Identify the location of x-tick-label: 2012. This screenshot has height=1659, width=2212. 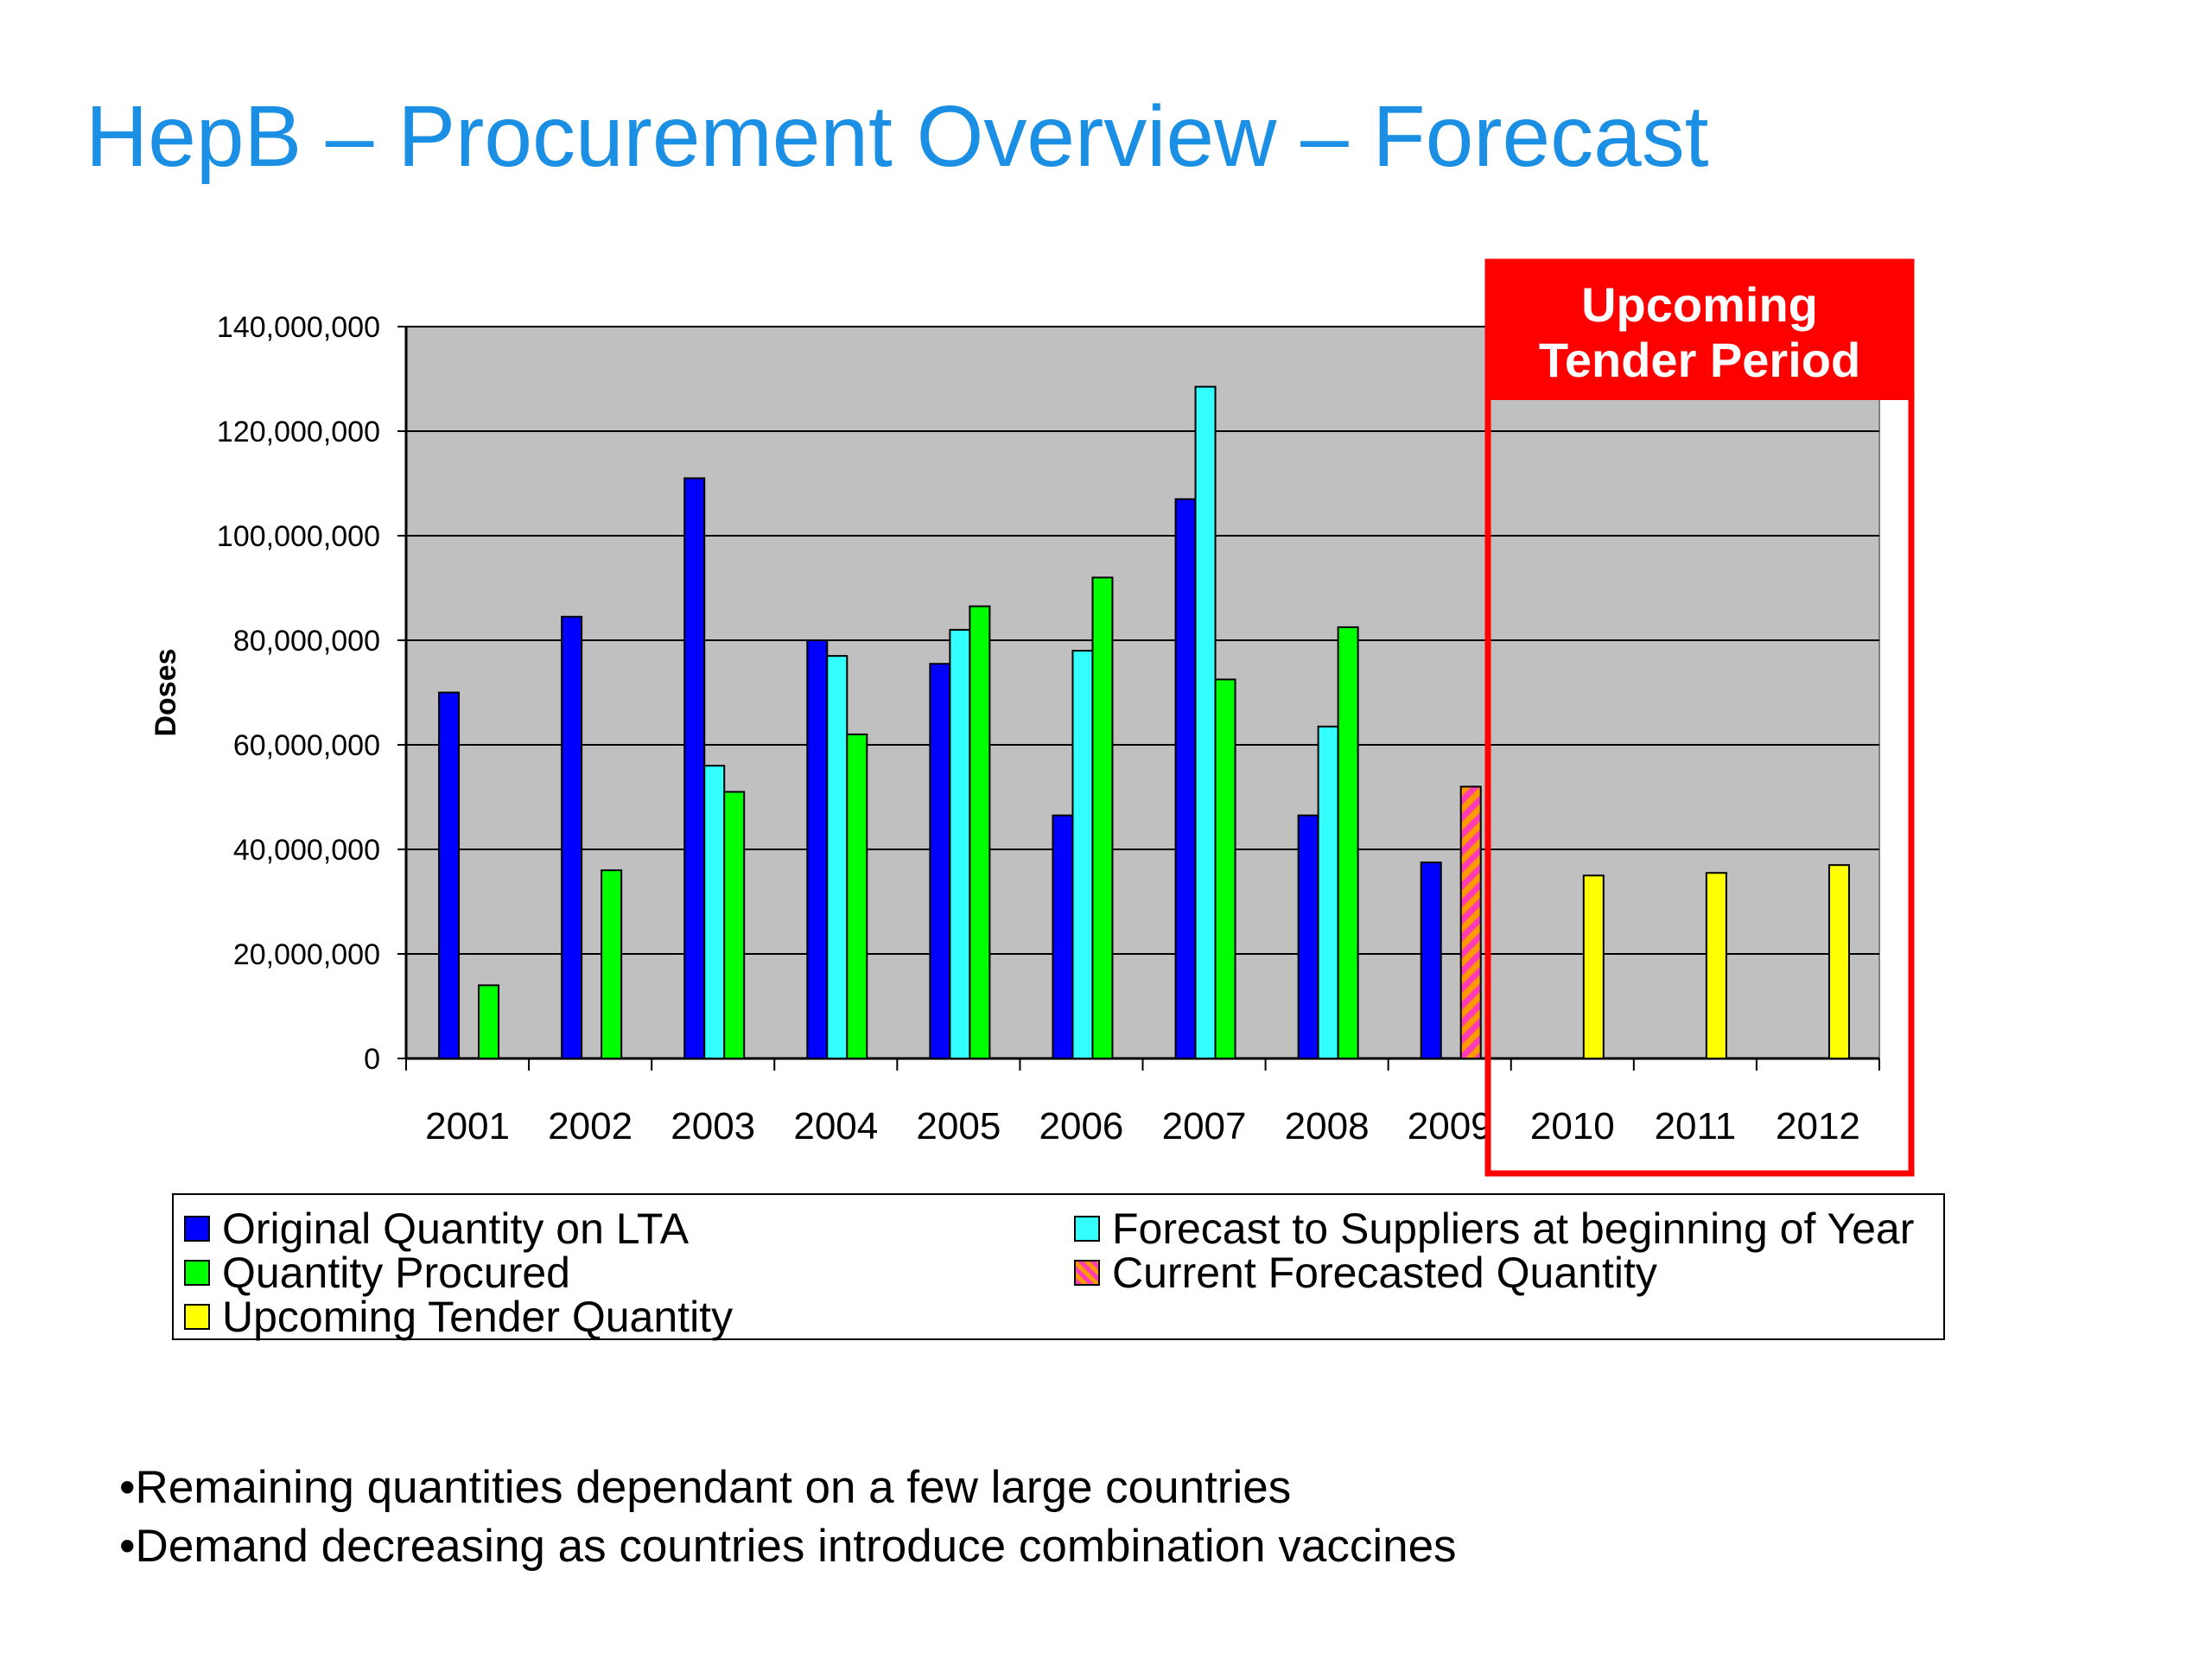
(1818, 1126).